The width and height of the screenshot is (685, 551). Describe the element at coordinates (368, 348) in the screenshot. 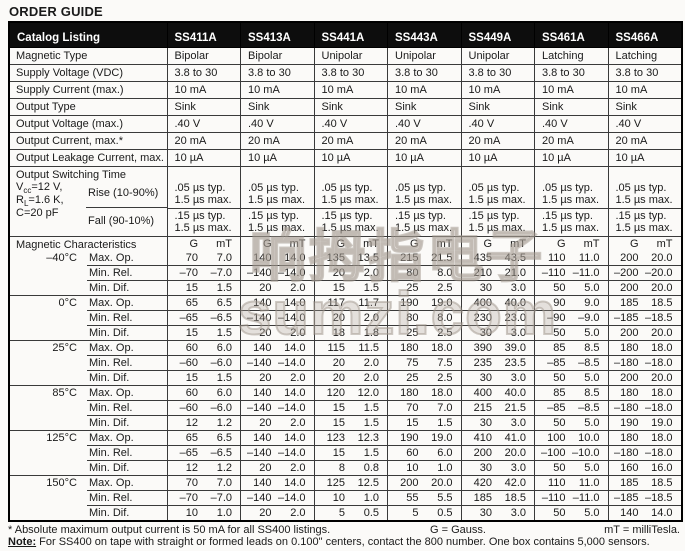

I see `cell-mt-value: 11.5` at that location.